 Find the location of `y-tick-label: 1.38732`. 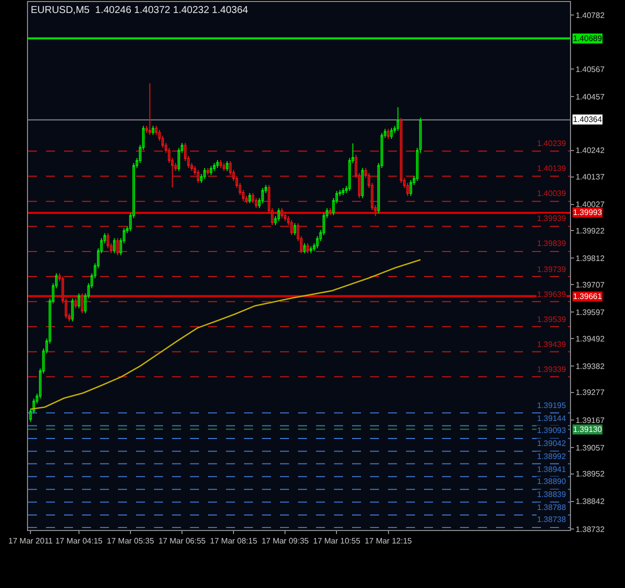

y-tick-label: 1.38732 is located at coordinates (591, 529).